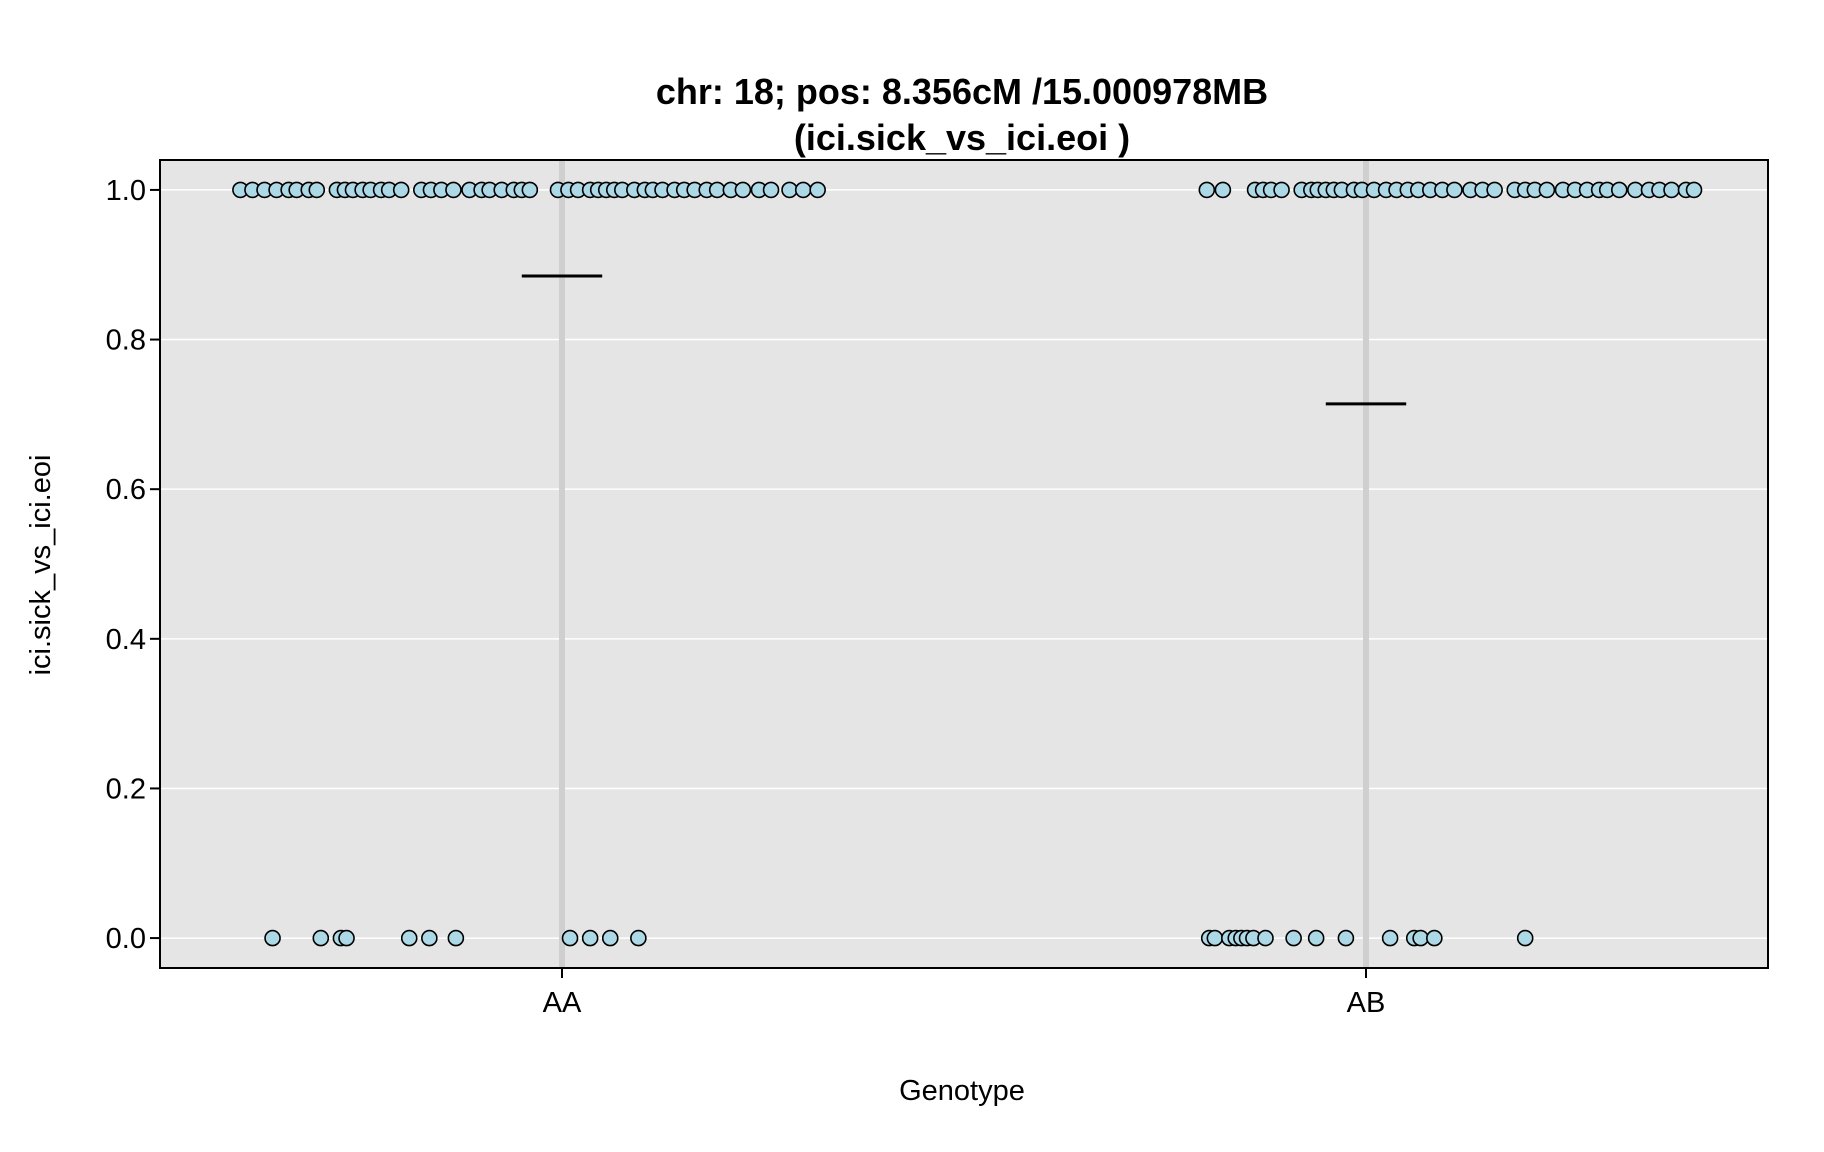 The image size is (1824, 1152). Describe the element at coordinates (41, 565) in the screenshot. I see `y-axis-label: ici.sick_vs_ici.eoi` at that location.